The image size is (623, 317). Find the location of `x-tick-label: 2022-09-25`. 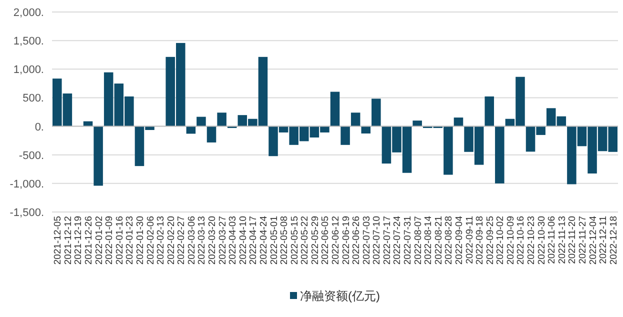

x-tick-label: 2022-09-25 is located at coordinates (490, 240).